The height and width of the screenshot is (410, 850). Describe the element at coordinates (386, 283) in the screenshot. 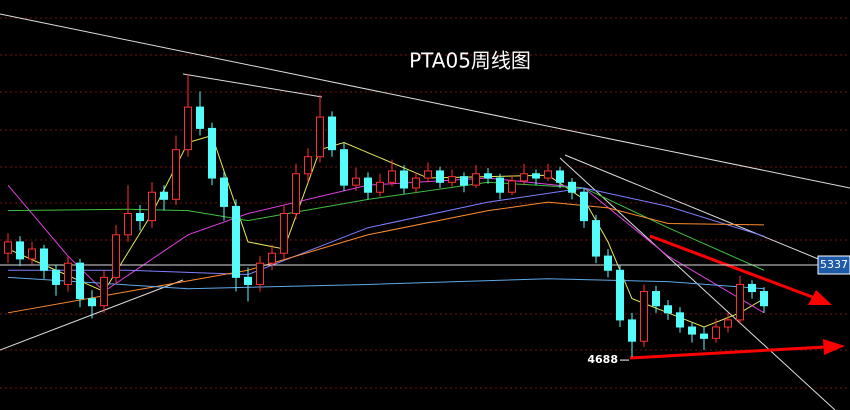

I see `moving-average` at that location.